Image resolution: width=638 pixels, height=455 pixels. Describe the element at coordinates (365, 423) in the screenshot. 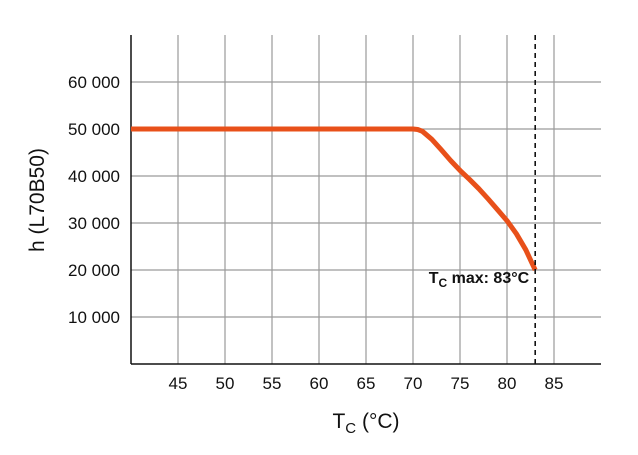

I see `x-axis-label: TC (°C)` at that location.